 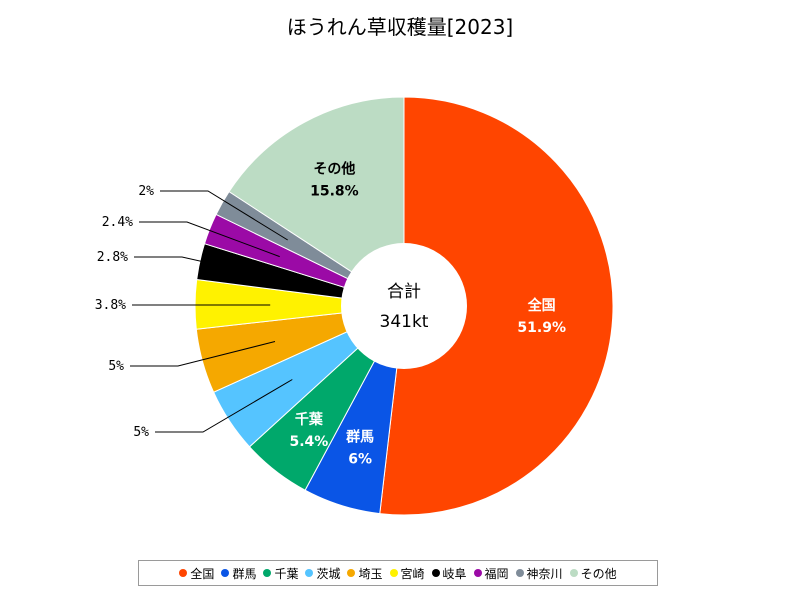 I want to click on legend-item: 埼玉, so click(x=365, y=573).